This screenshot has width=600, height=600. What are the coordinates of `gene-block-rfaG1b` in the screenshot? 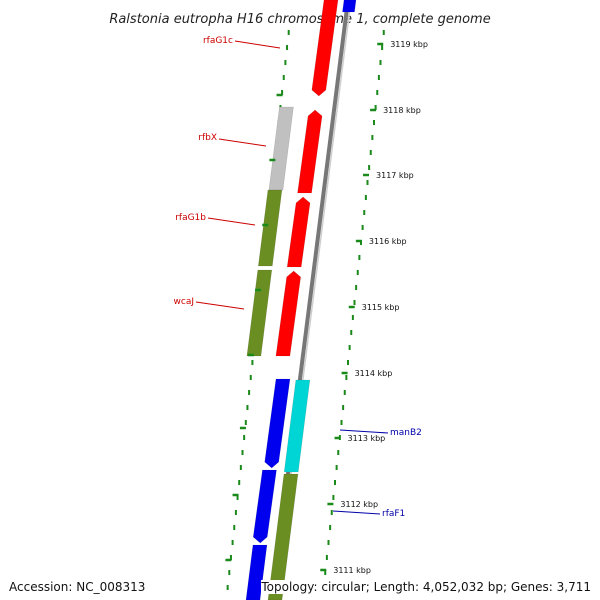 It's located at (298, 232).